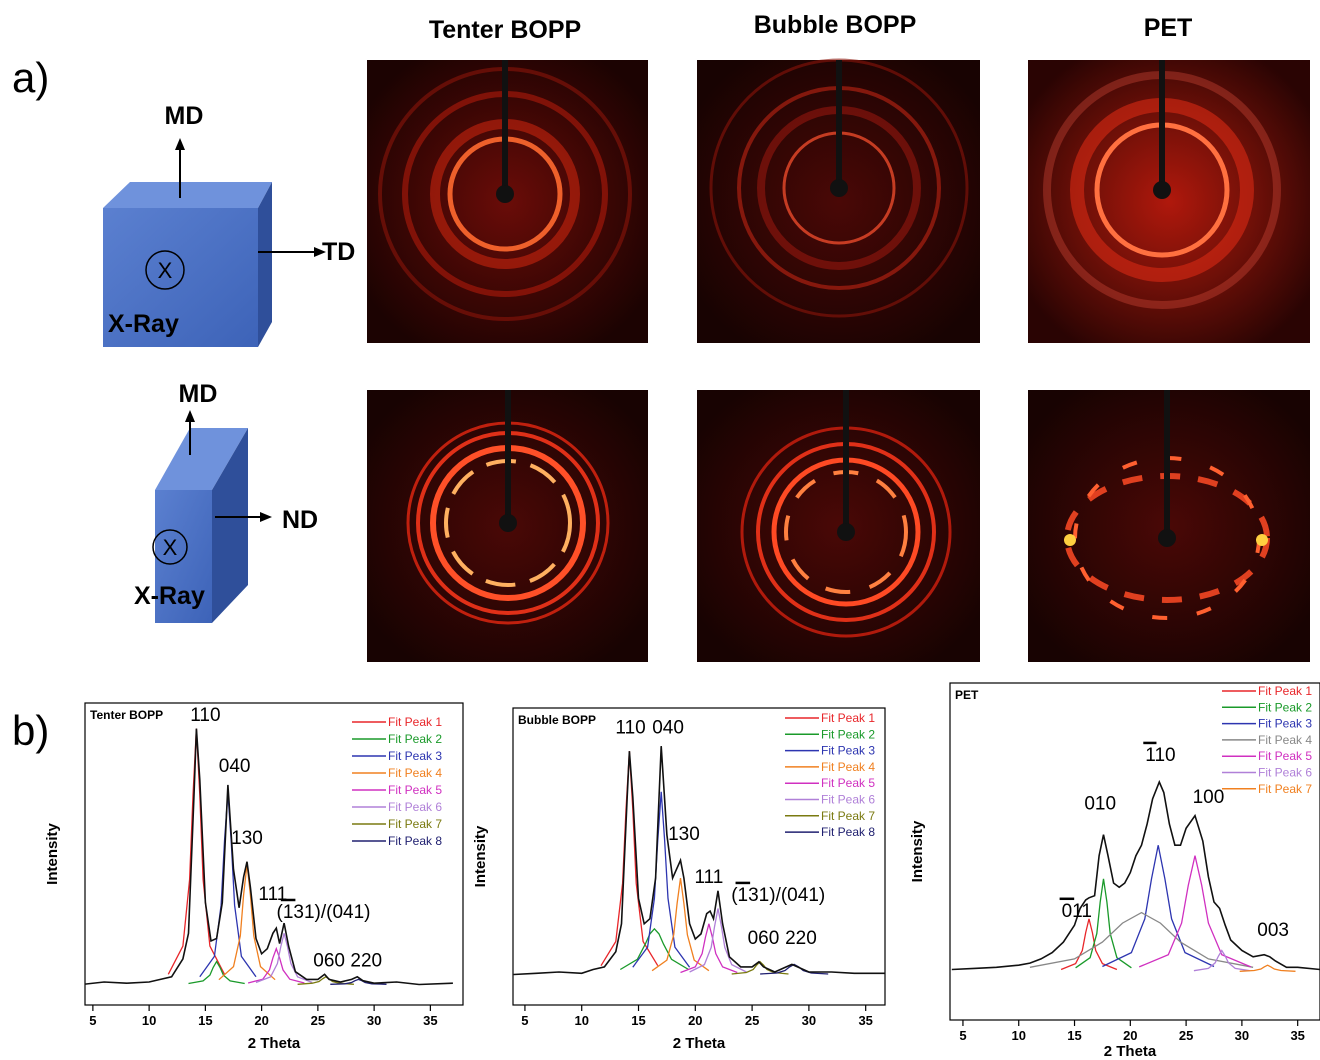  I want to click on peak-label: 010, so click(1100, 803).